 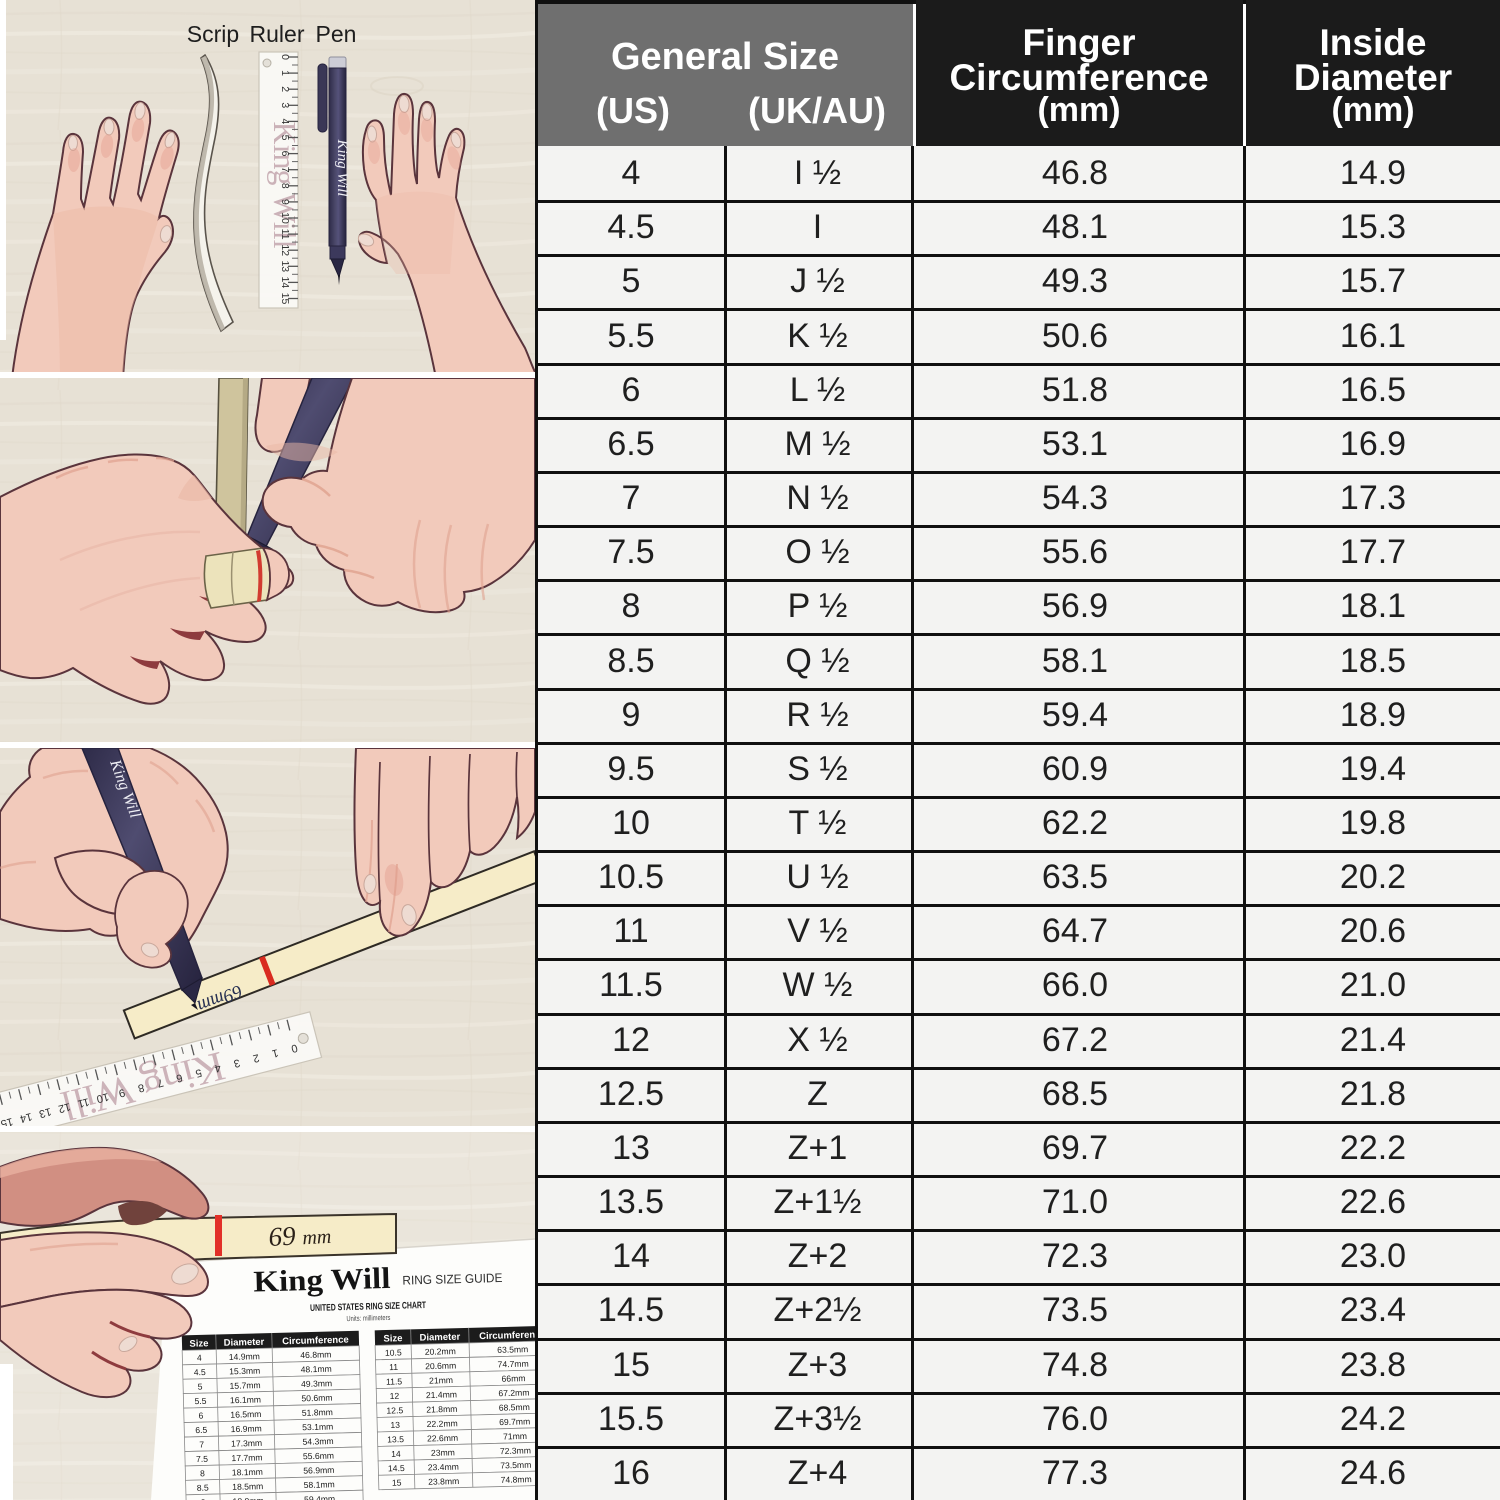 What do you see at coordinates (244, 1385) in the screenshot?
I see `svg-text: 15.7mm` at bounding box center [244, 1385].